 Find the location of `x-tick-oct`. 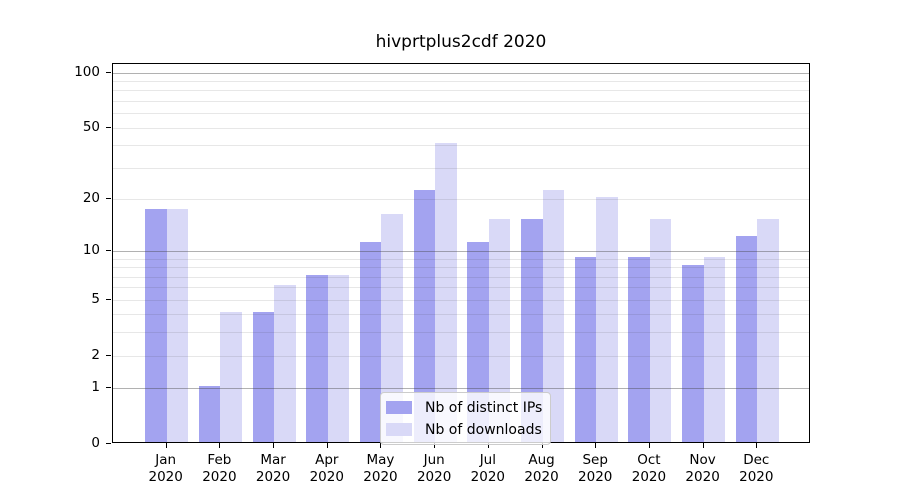

x-tick-oct is located at coordinates (649, 445).